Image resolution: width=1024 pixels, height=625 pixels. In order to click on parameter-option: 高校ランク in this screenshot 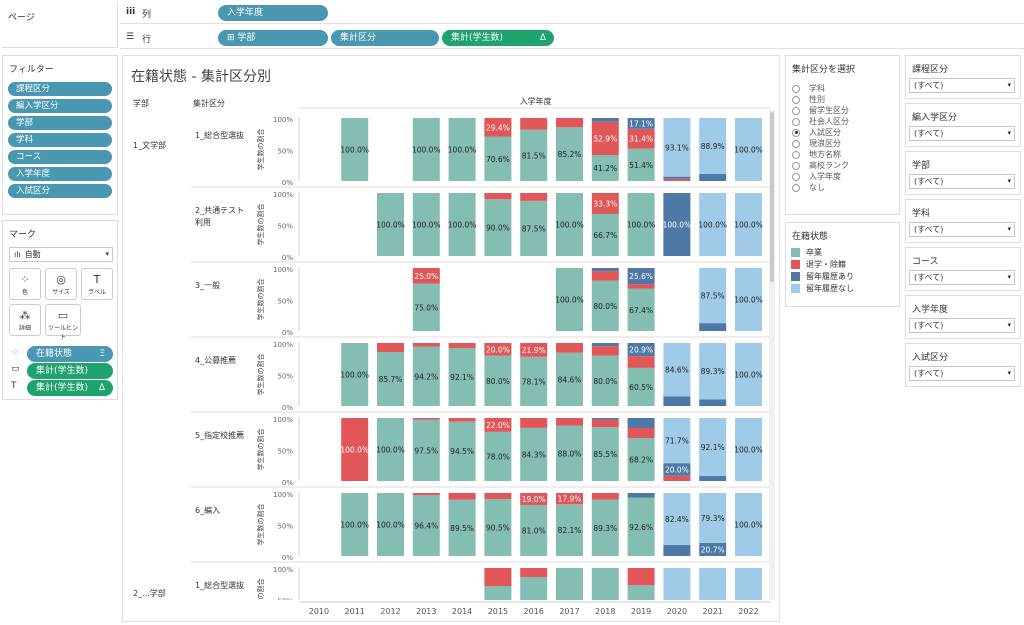, I will do `click(845, 165)`.